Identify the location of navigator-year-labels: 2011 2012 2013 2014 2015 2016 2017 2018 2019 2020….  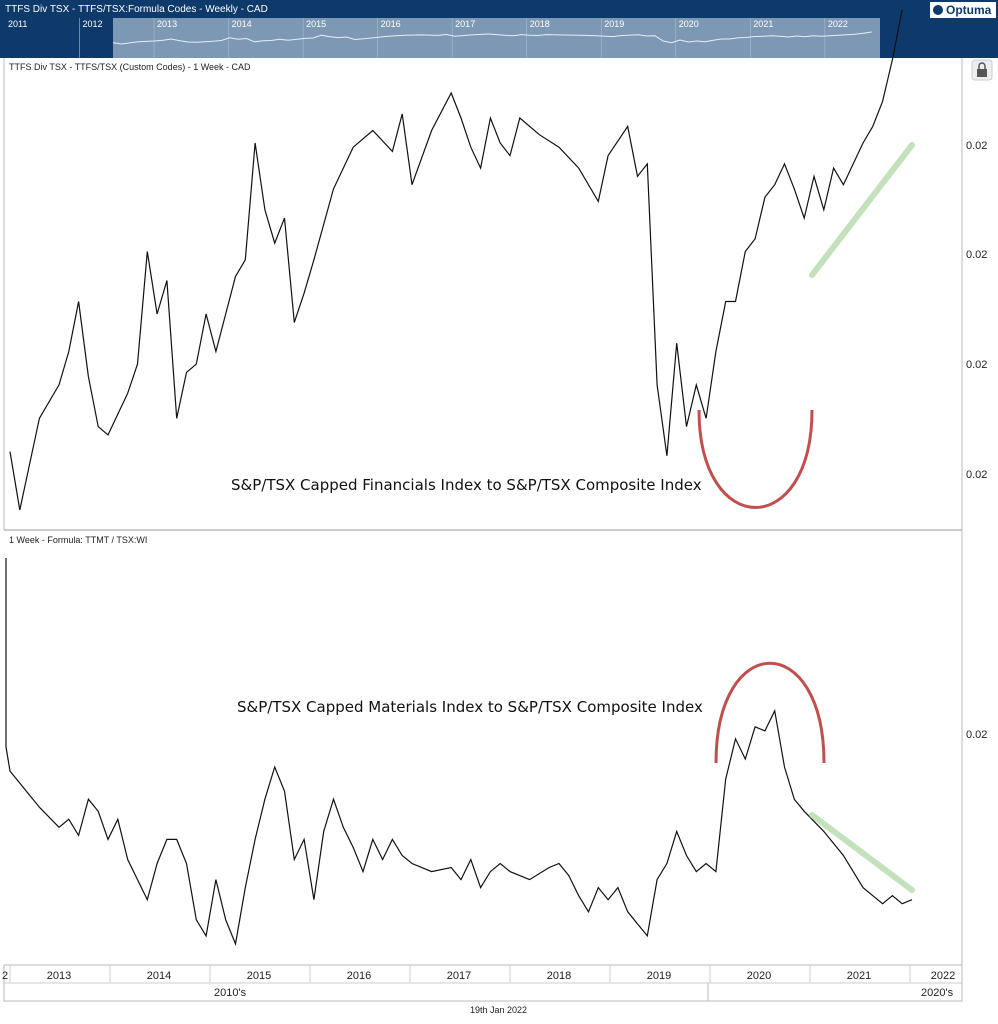
(428, 38).